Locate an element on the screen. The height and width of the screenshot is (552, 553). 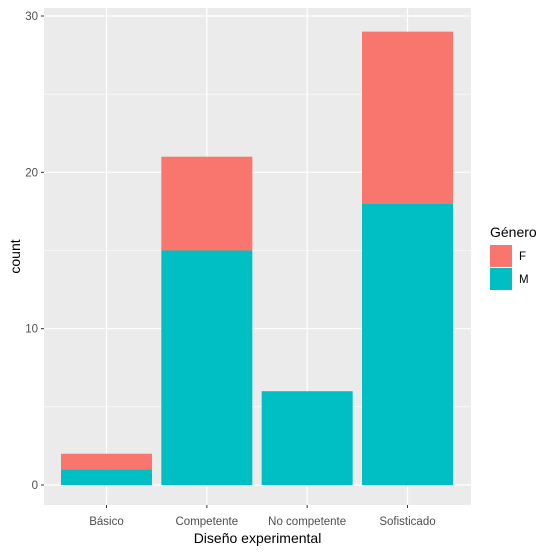
y-tick-label: 20 is located at coordinates (31, 173).